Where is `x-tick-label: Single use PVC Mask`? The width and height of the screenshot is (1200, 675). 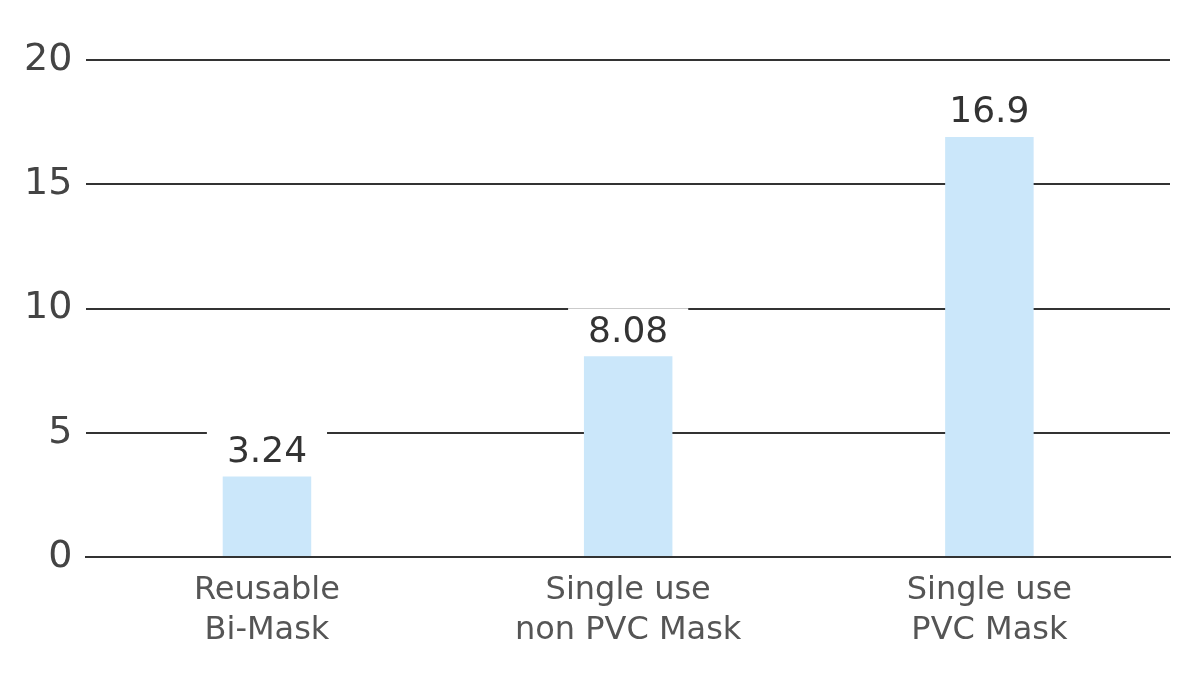
x-tick-label: Single use PVC Mask is located at coordinates (989, 608).